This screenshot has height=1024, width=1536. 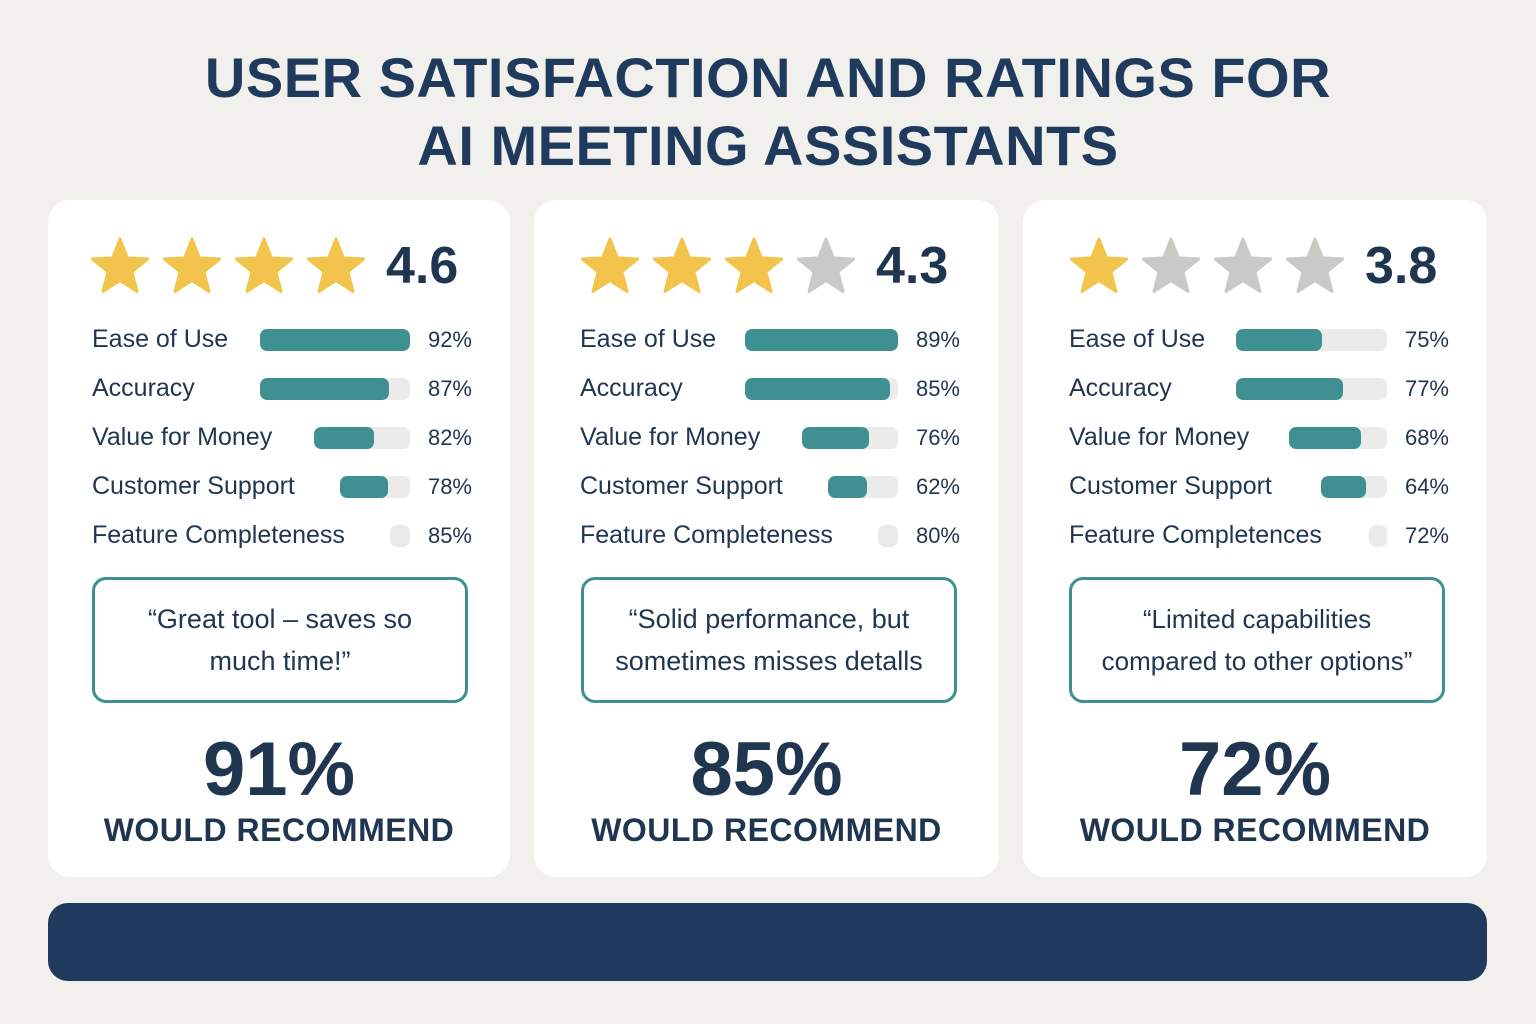 What do you see at coordinates (1195, 535) in the screenshot?
I see `metric-label: Feature Completences` at bounding box center [1195, 535].